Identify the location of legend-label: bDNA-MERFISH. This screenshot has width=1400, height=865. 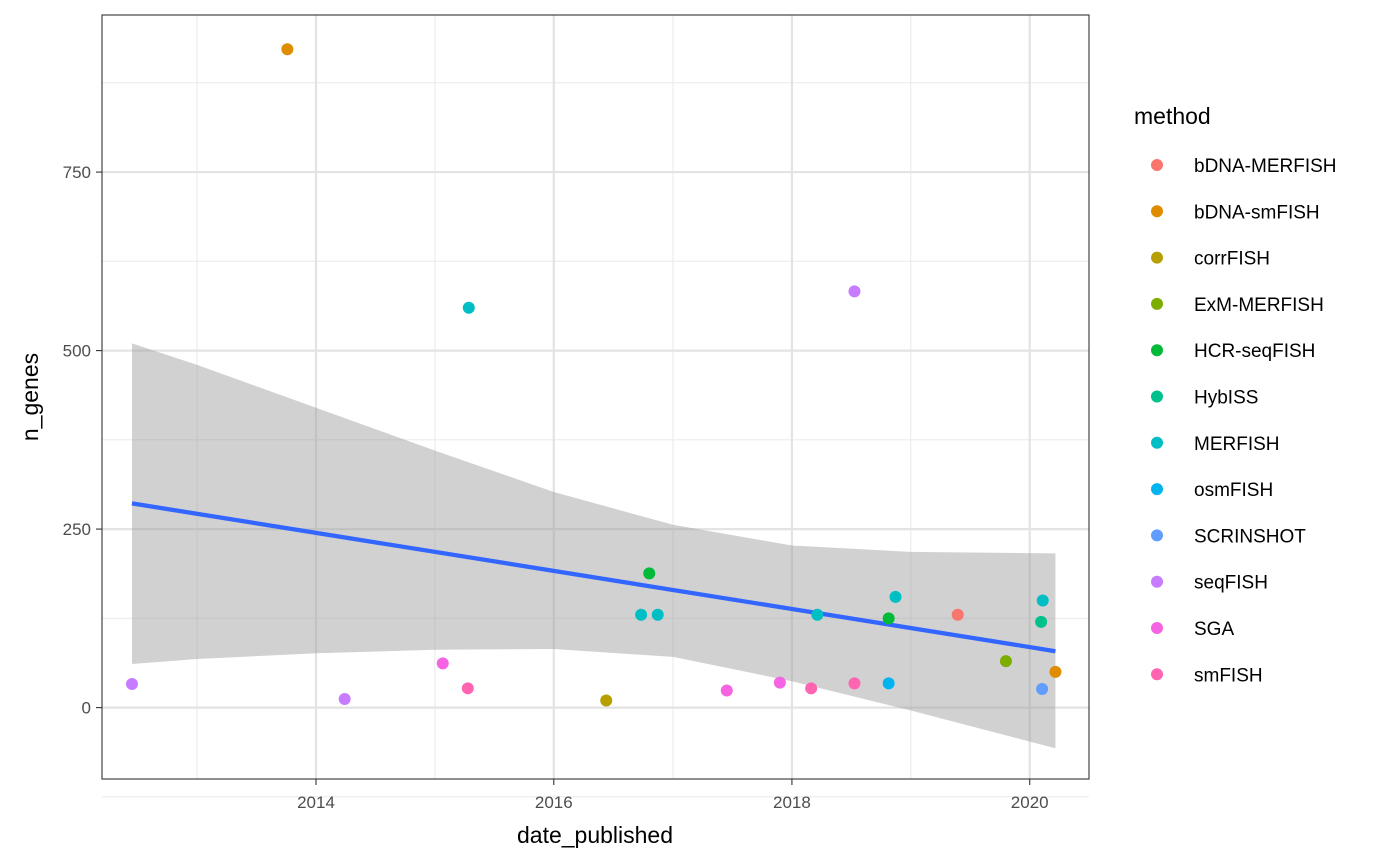
(1265, 166).